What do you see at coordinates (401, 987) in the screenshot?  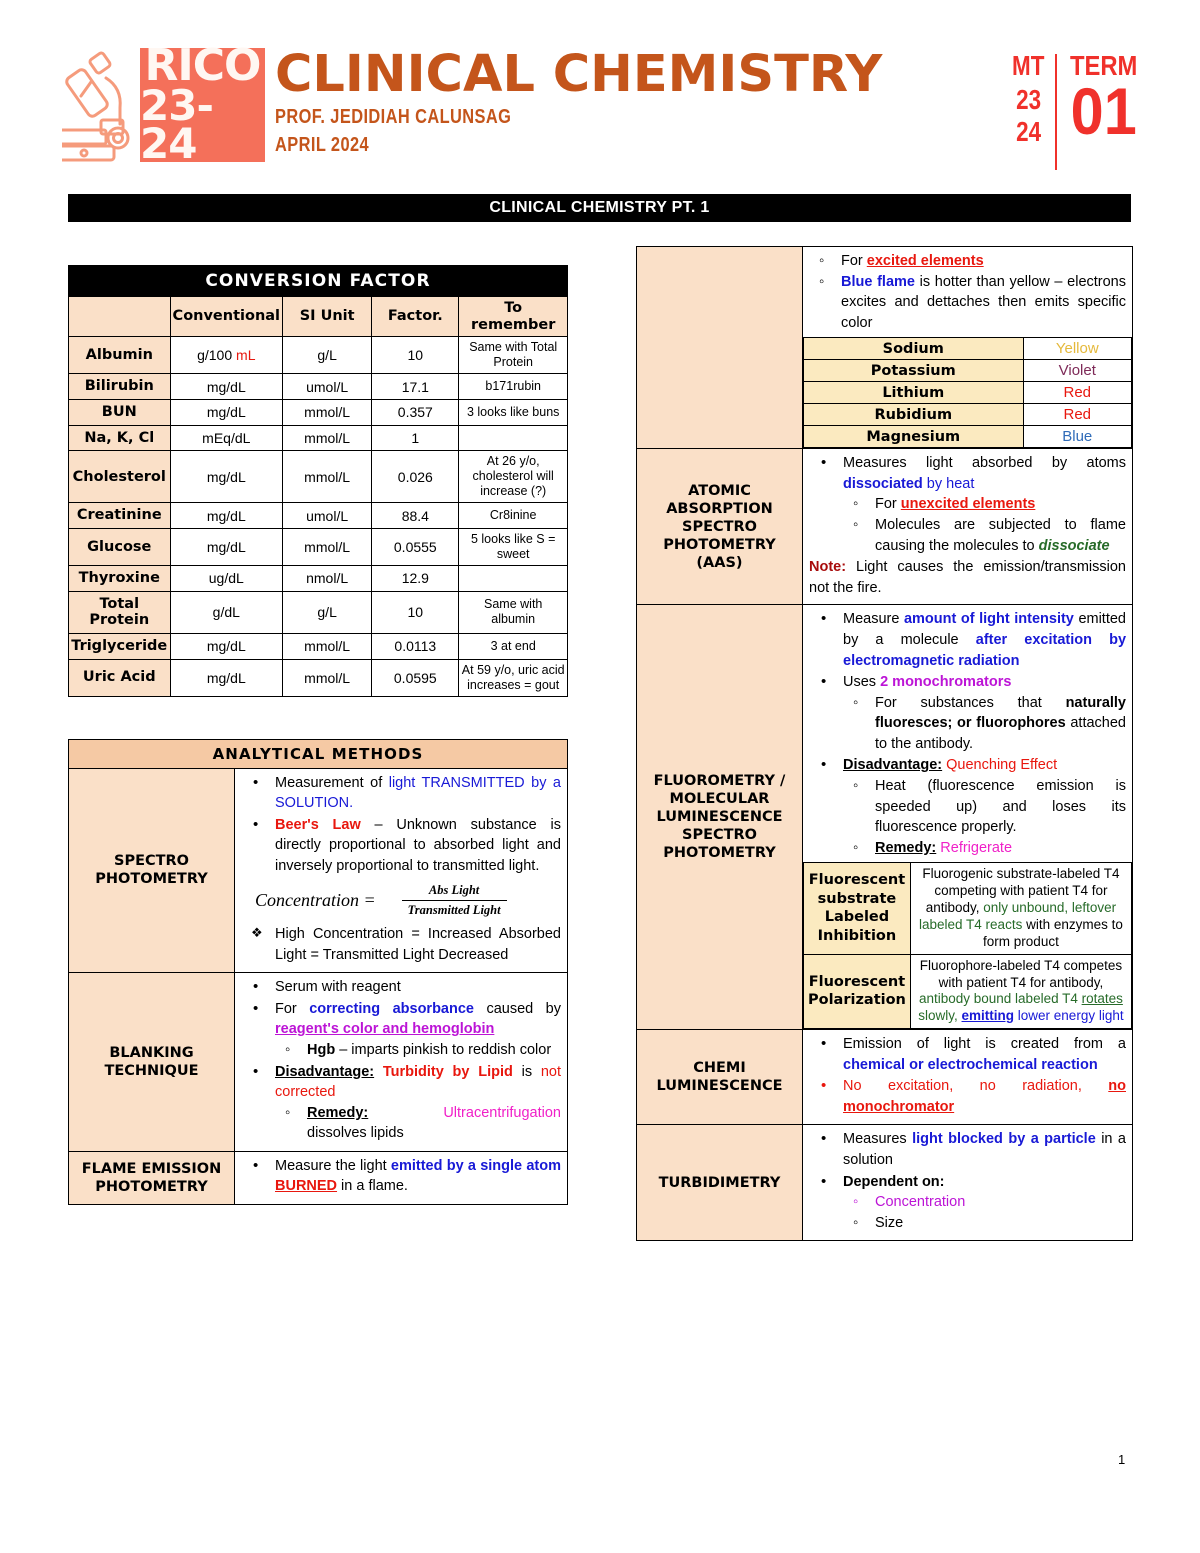 I see `bullet-item: Serum with reagent` at bounding box center [401, 987].